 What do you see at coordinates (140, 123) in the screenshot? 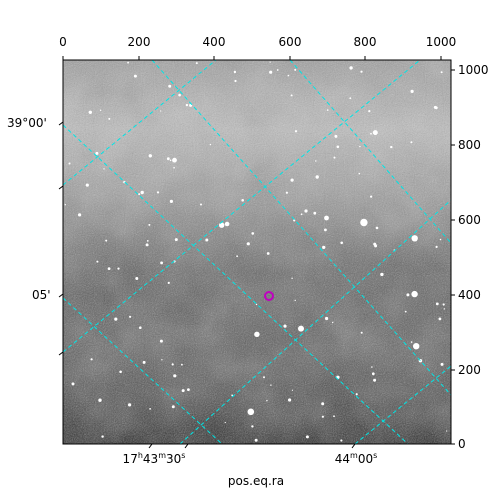
I see `dec-grid-line` at bounding box center [140, 123].